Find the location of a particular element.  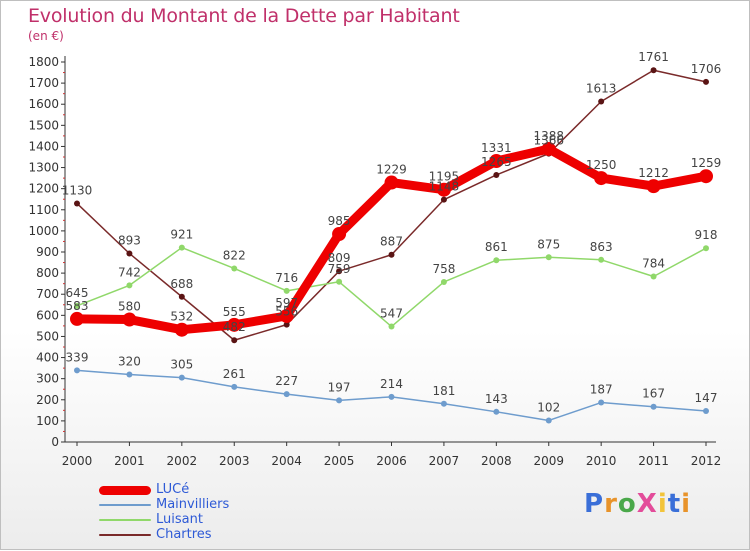

x-tick-label: 2009 is located at coordinates (548, 461).